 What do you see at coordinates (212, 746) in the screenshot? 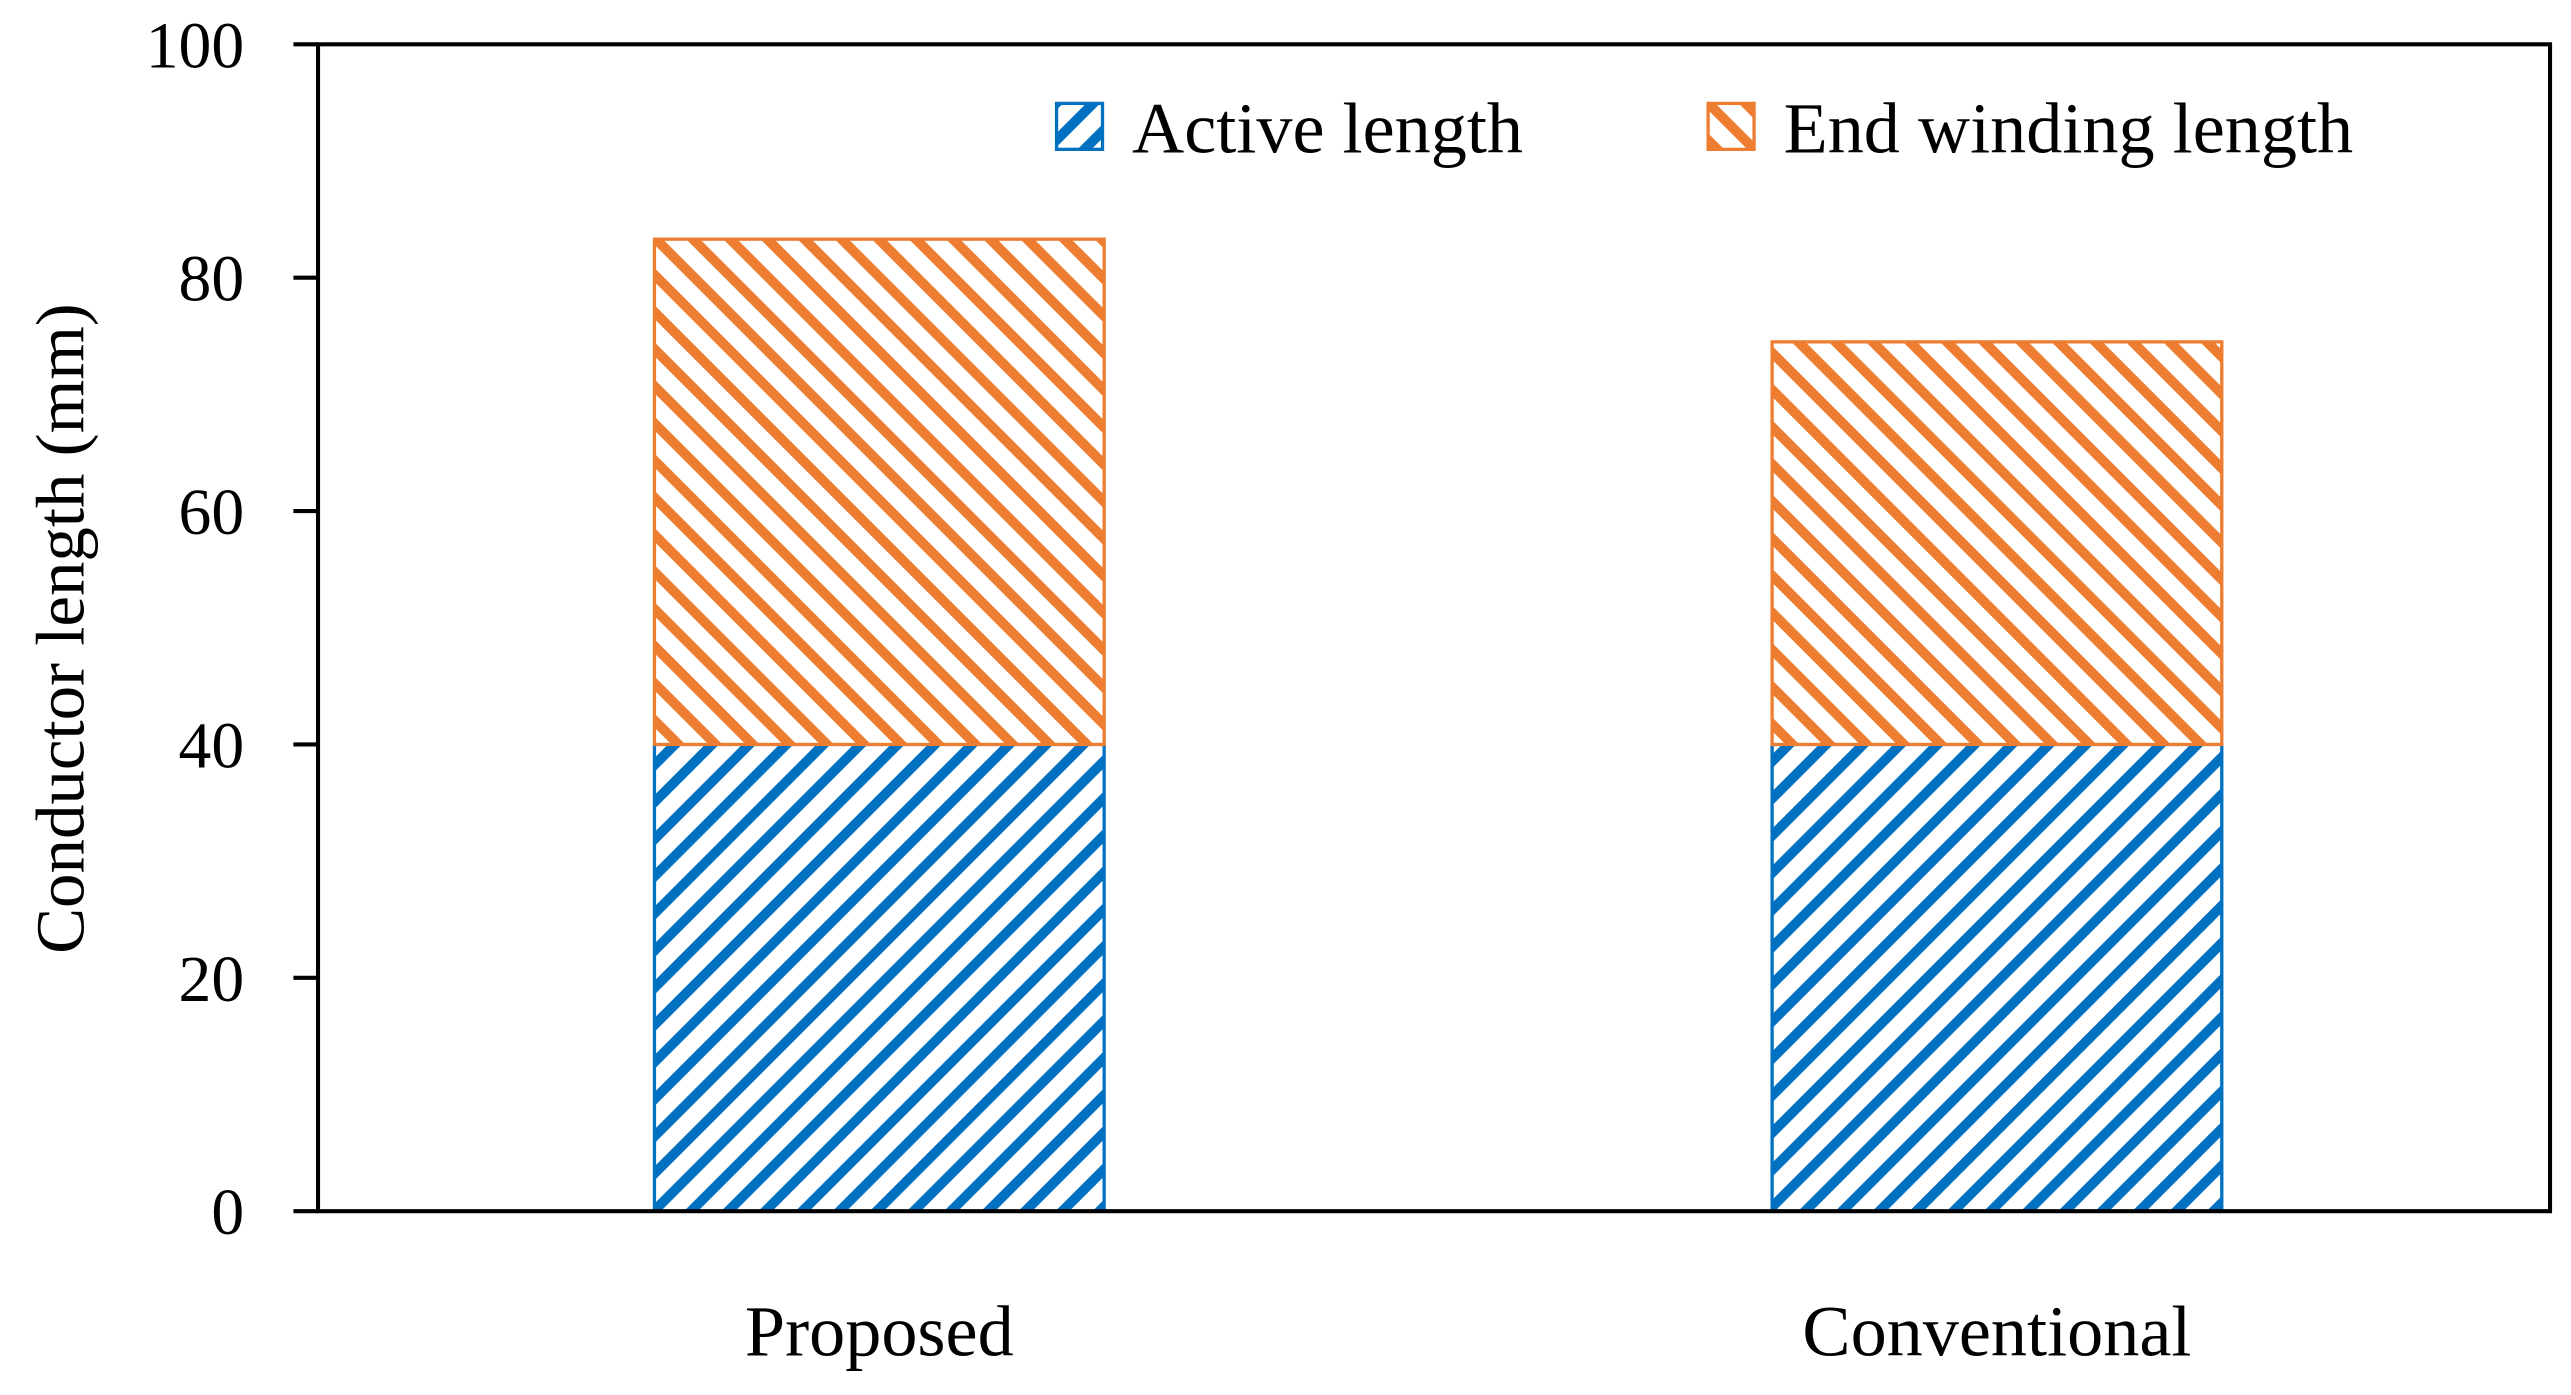
I see `y-tick-label: 40` at bounding box center [212, 746].